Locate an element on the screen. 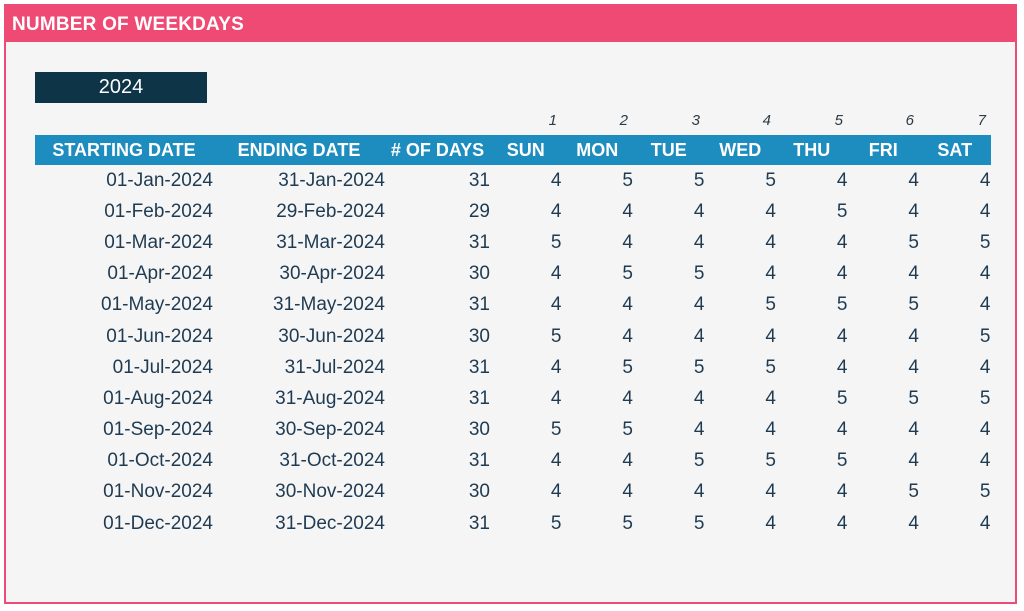 The height and width of the screenshot is (611, 1024). header-mon: MON is located at coordinates (597, 150).